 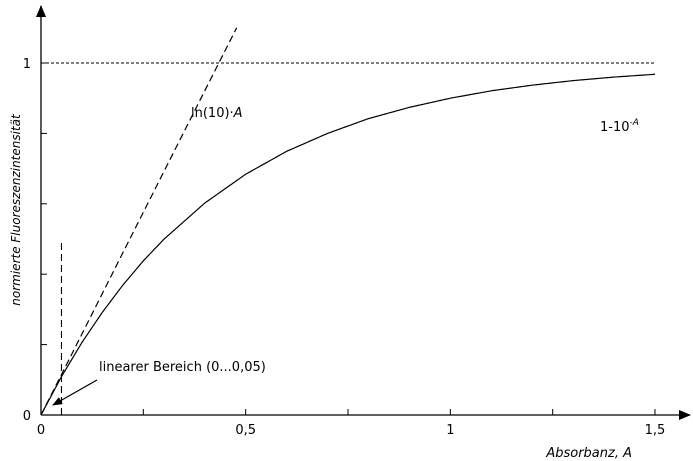 What do you see at coordinates (619, 126) in the screenshot?
I see `curve-label-exp: 1-10-A` at bounding box center [619, 126].